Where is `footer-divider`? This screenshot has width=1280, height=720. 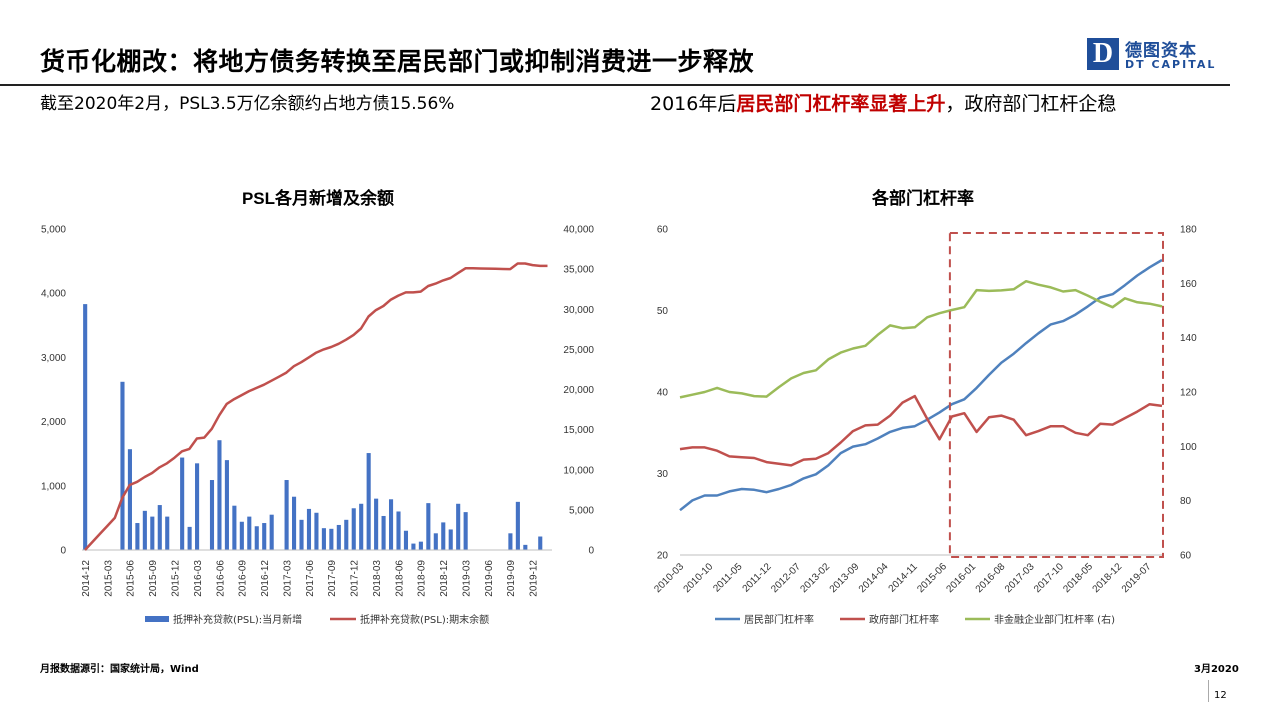
footer-divider is located at coordinates (1208, 691).